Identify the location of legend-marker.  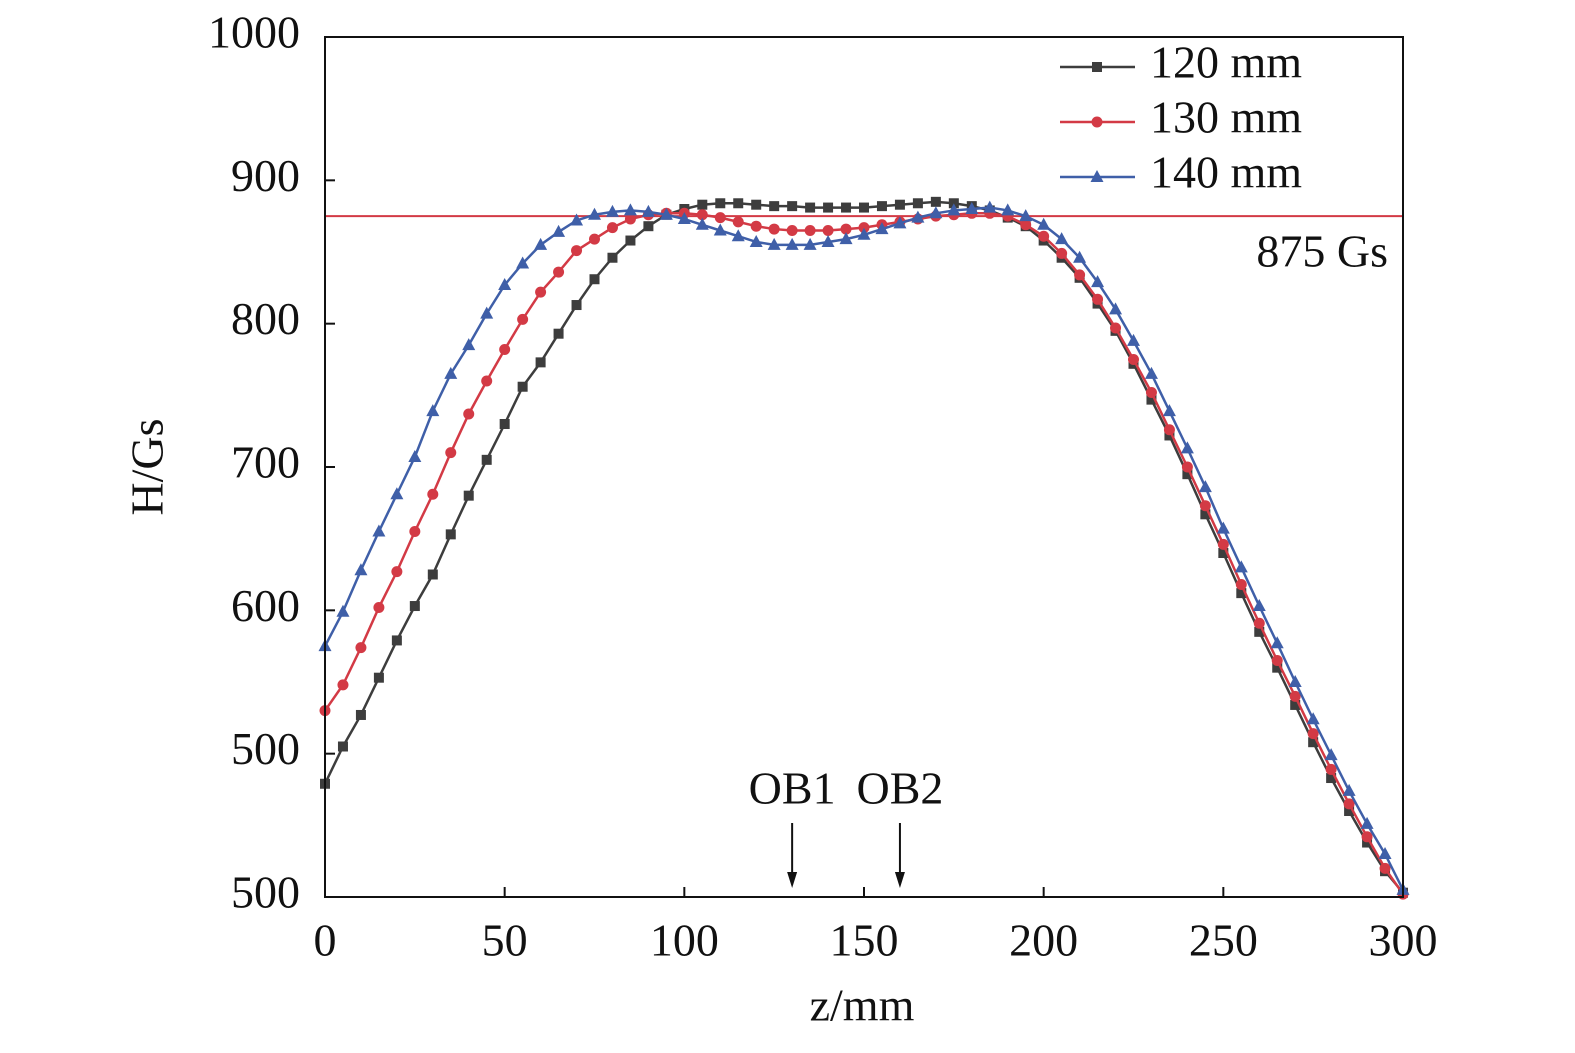
(1097, 67).